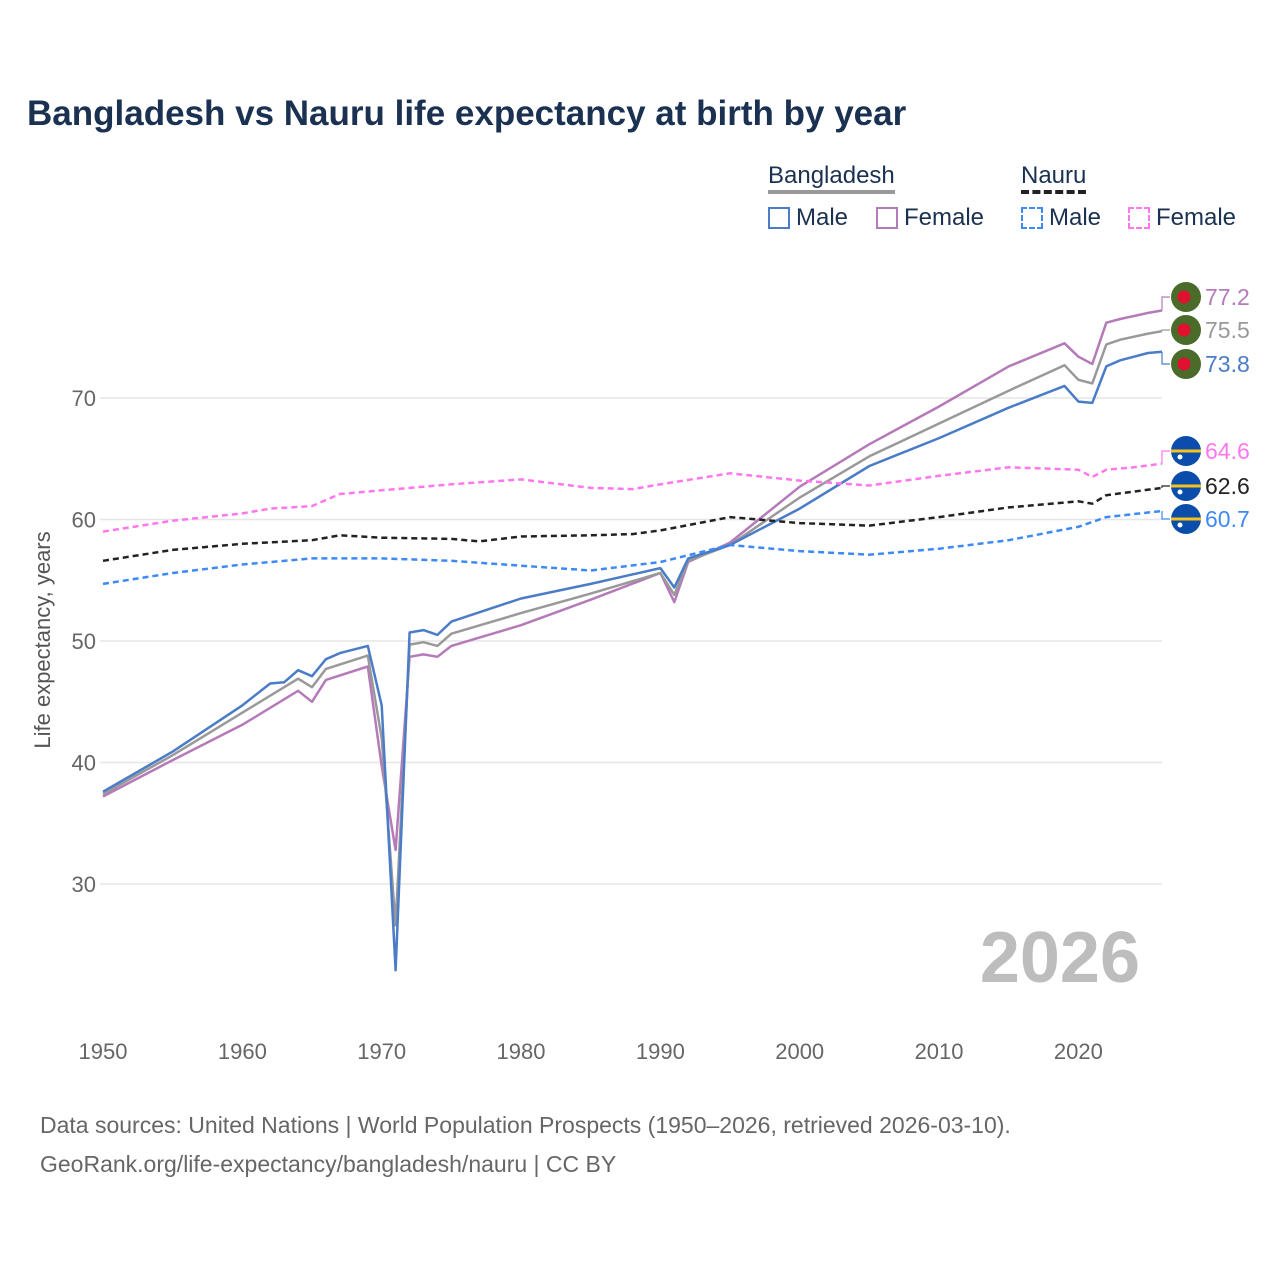 The height and width of the screenshot is (1280, 1280). What do you see at coordinates (660, 1051) in the screenshot?
I see `x-tick-label: 1990` at bounding box center [660, 1051].